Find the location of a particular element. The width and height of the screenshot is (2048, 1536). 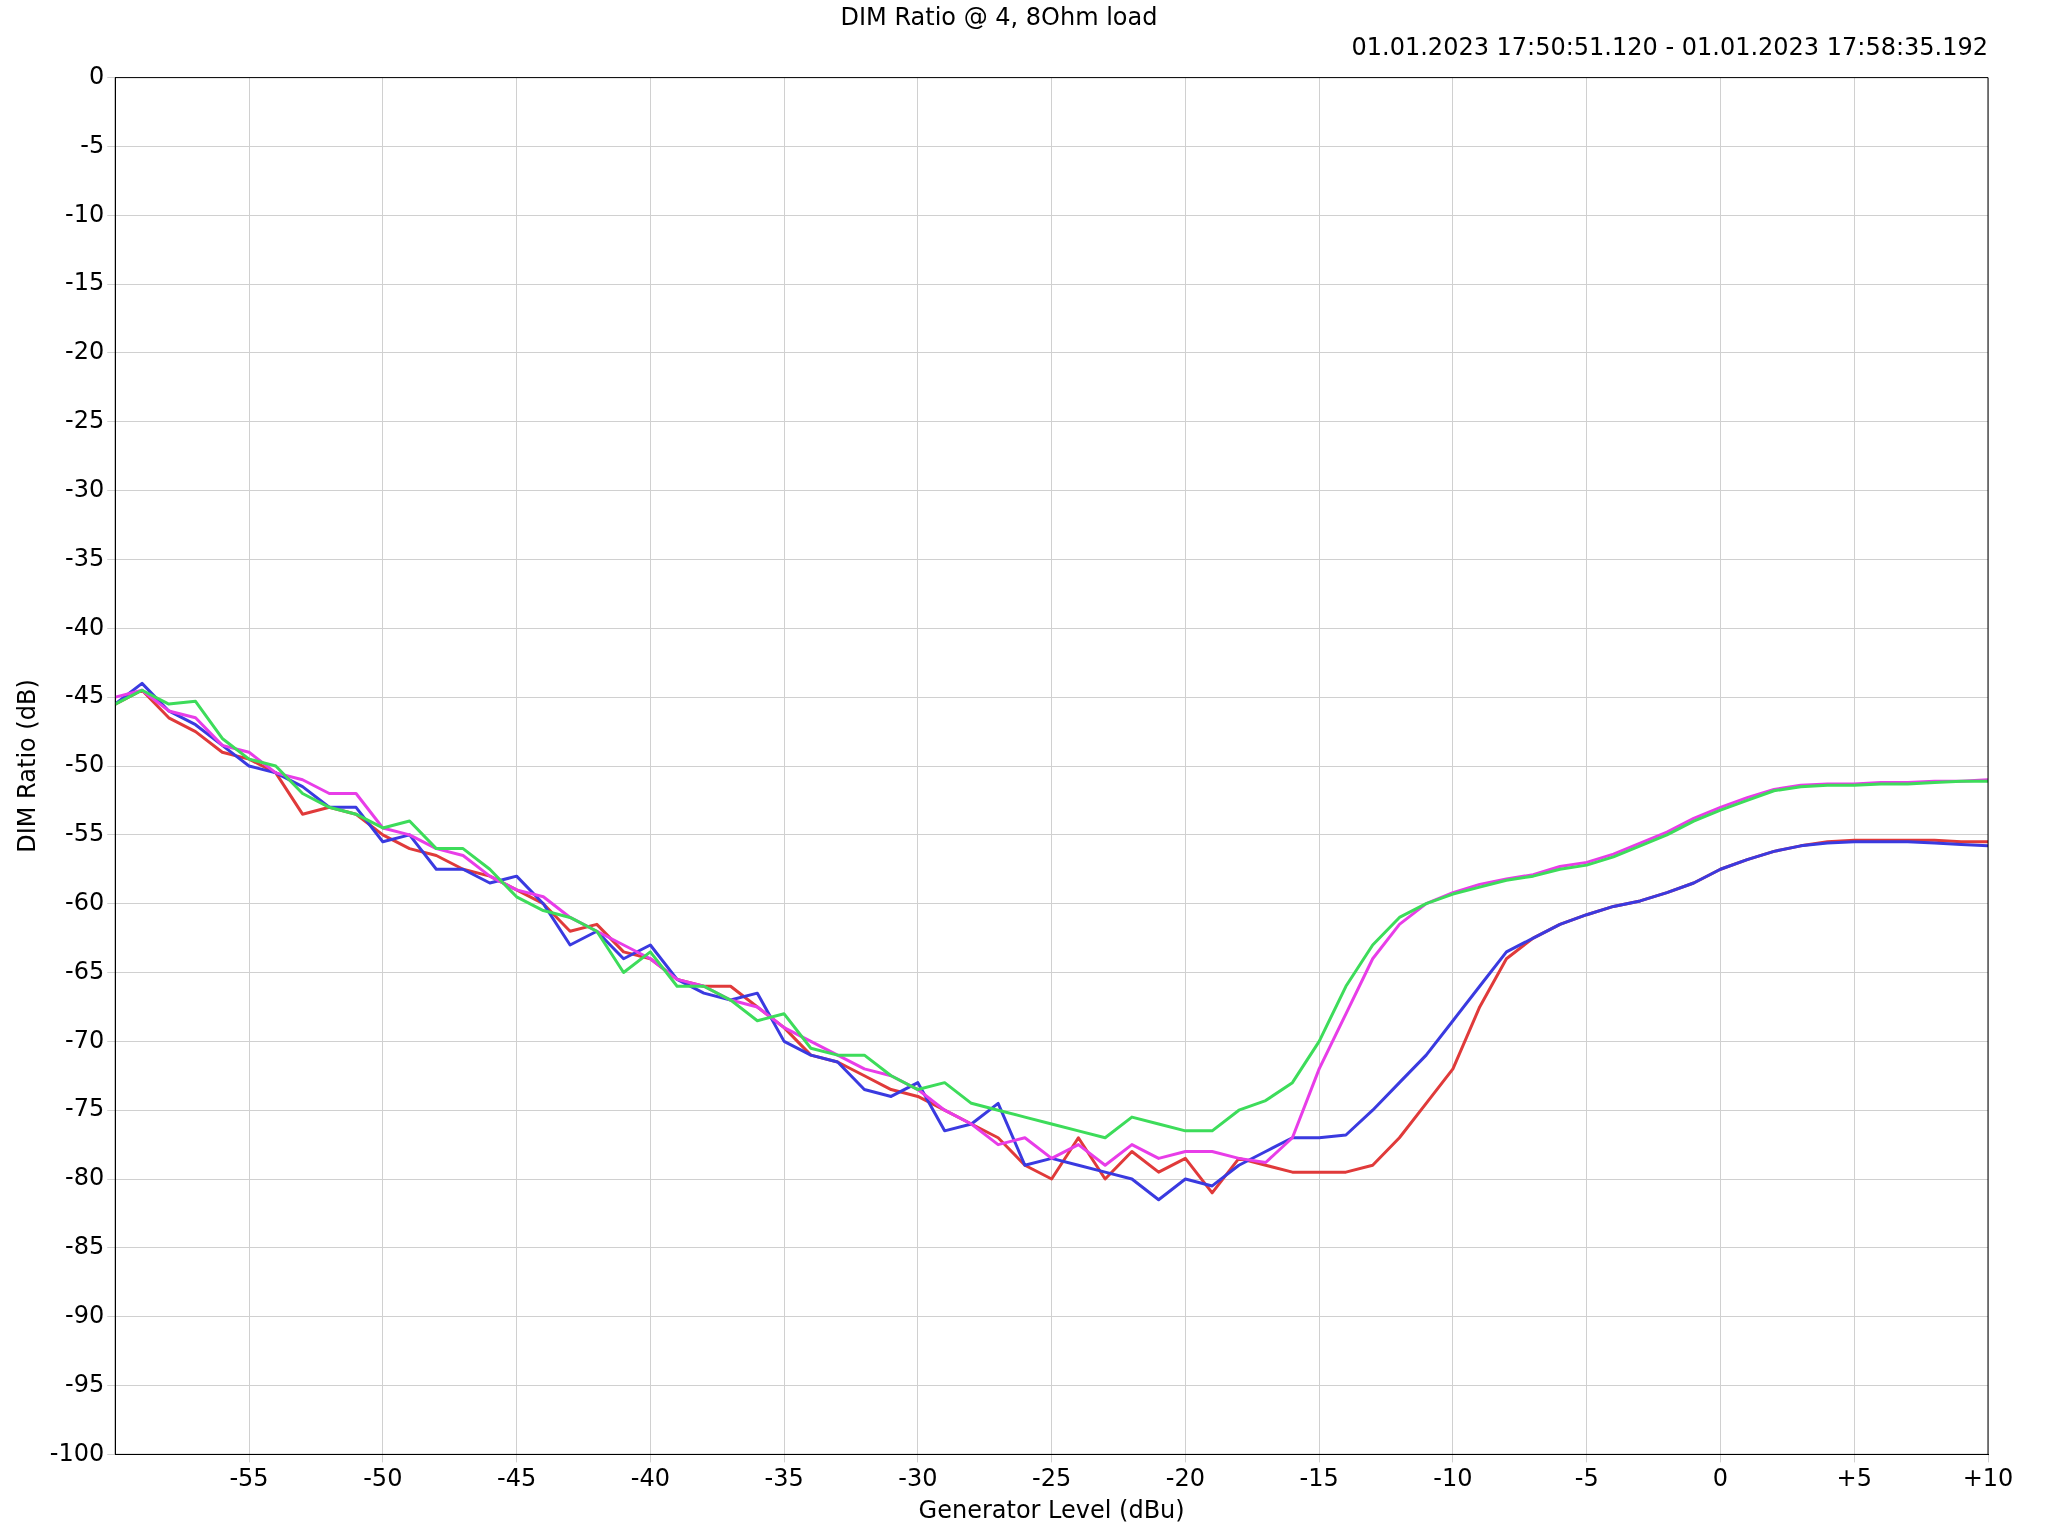

x-tick-label: -30 is located at coordinates (918, 1478).